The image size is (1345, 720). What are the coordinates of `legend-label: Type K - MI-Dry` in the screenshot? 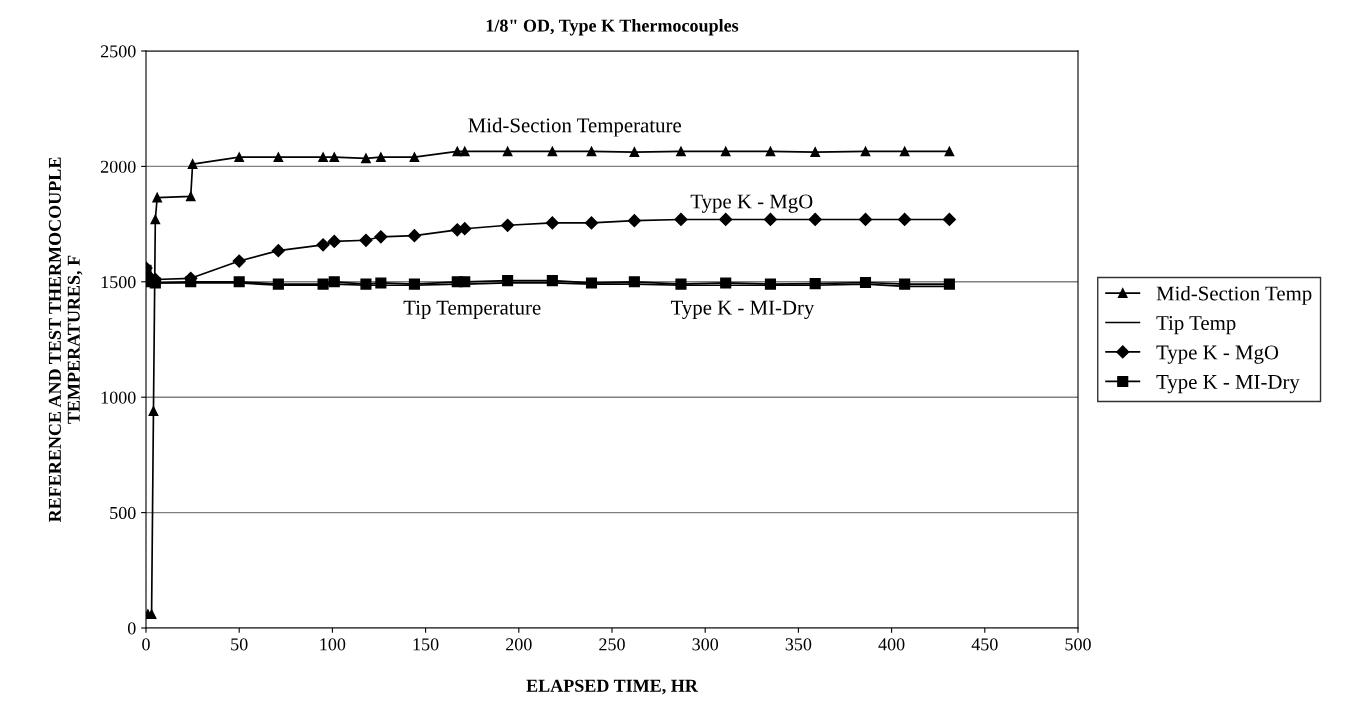 It's located at (1228, 384).